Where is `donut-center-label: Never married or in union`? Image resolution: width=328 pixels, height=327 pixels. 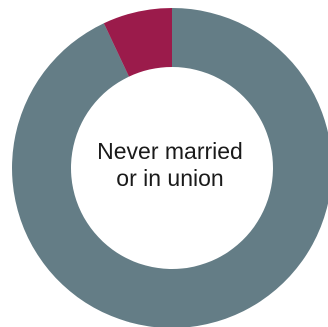 donut-center-label: Never married or in union is located at coordinates (170, 165).